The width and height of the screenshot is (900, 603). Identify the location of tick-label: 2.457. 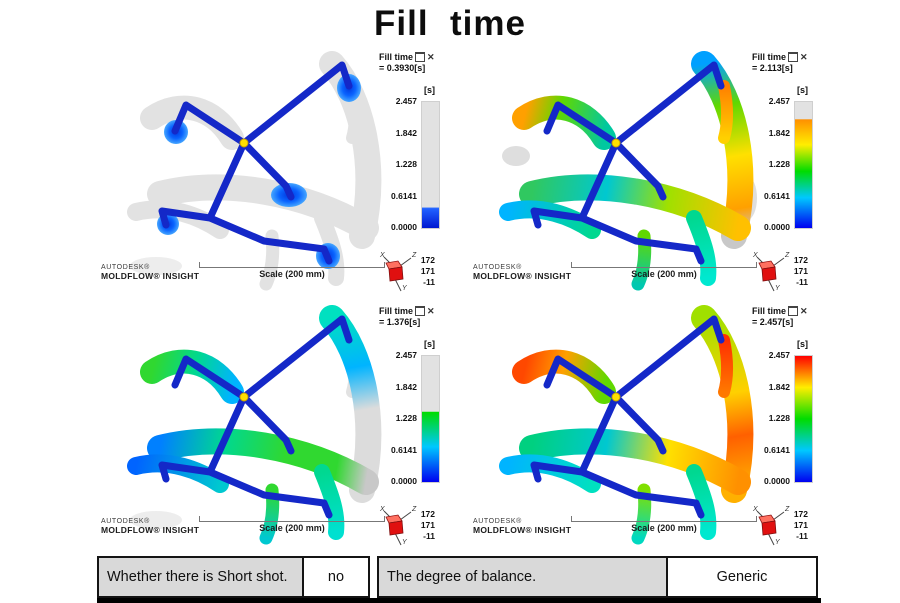
(406, 355).